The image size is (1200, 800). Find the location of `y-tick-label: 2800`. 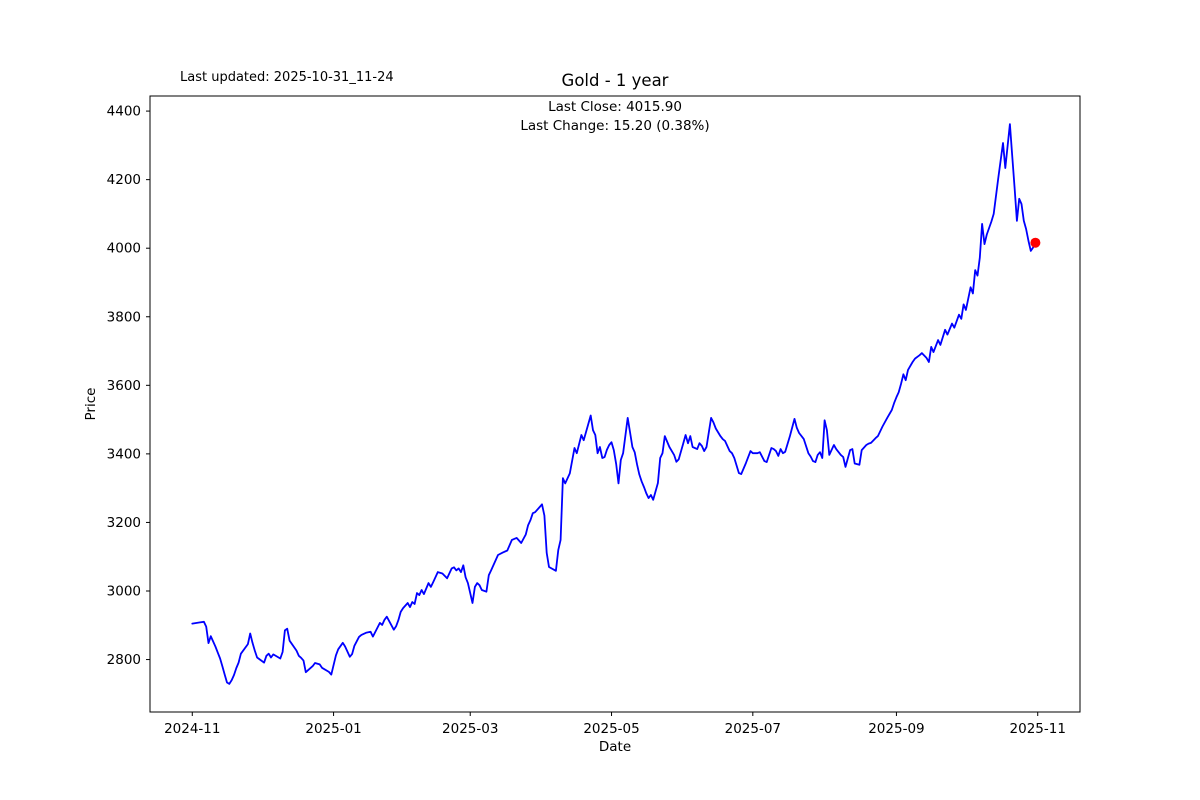

y-tick-label: 2800 is located at coordinates (124, 660).